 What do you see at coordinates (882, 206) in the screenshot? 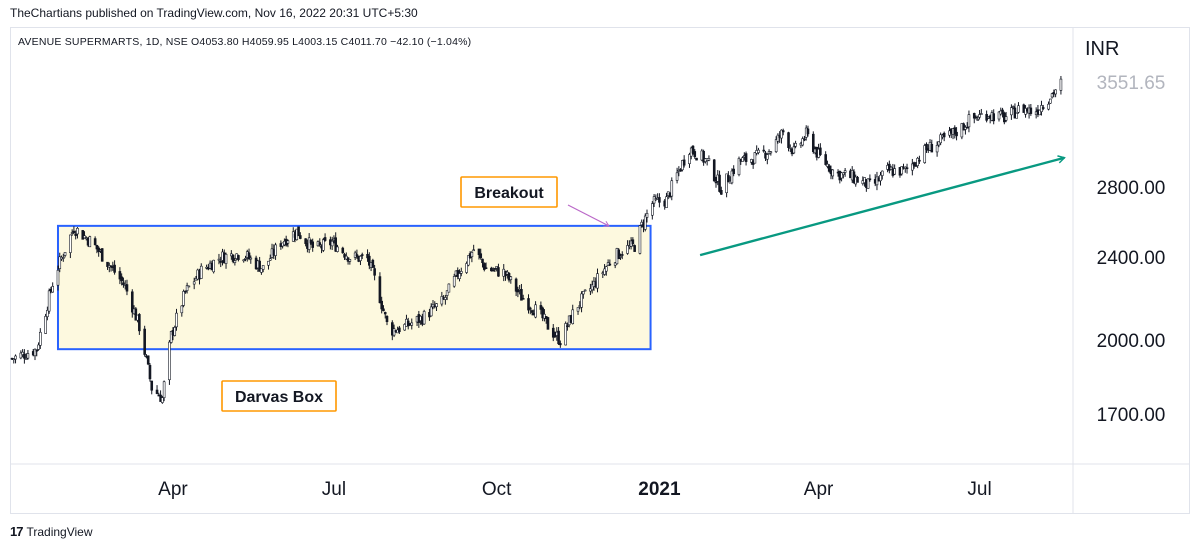
I see `uptrend-arrow` at bounding box center [882, 206].